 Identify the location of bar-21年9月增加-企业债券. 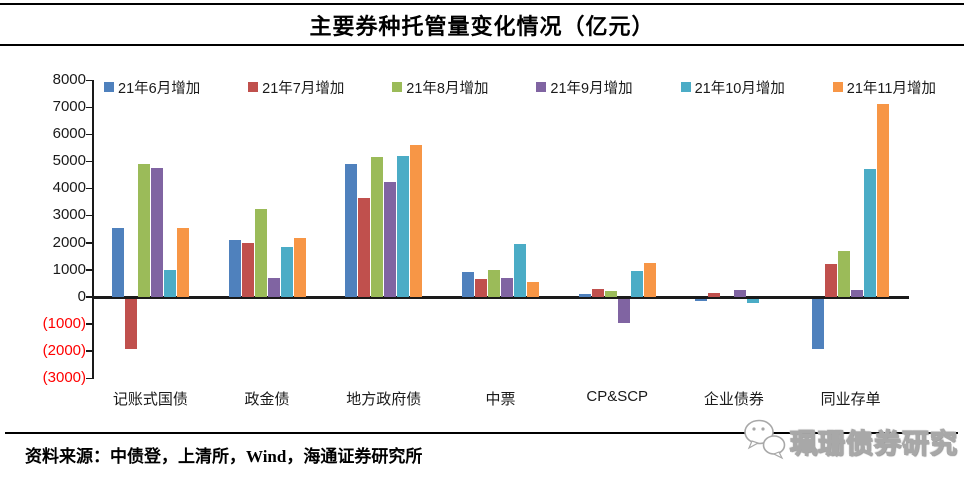
(740, 293).